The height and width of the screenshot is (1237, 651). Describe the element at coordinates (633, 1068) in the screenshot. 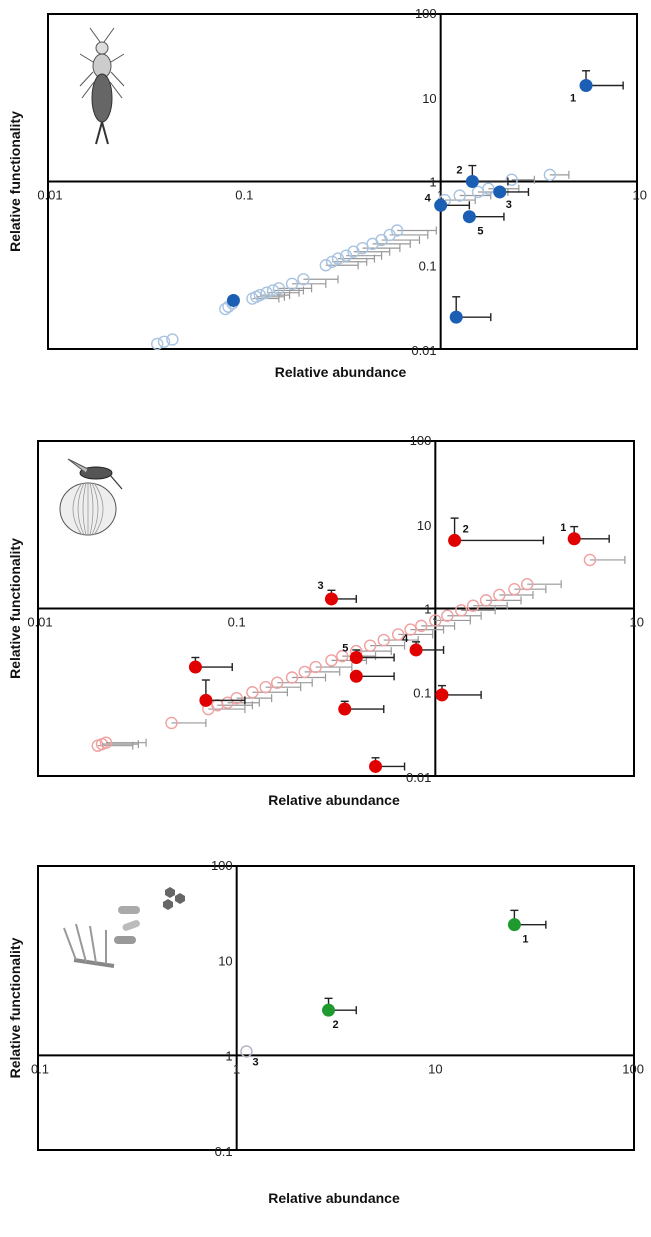

I see `x-tick-label: 100` at that location.